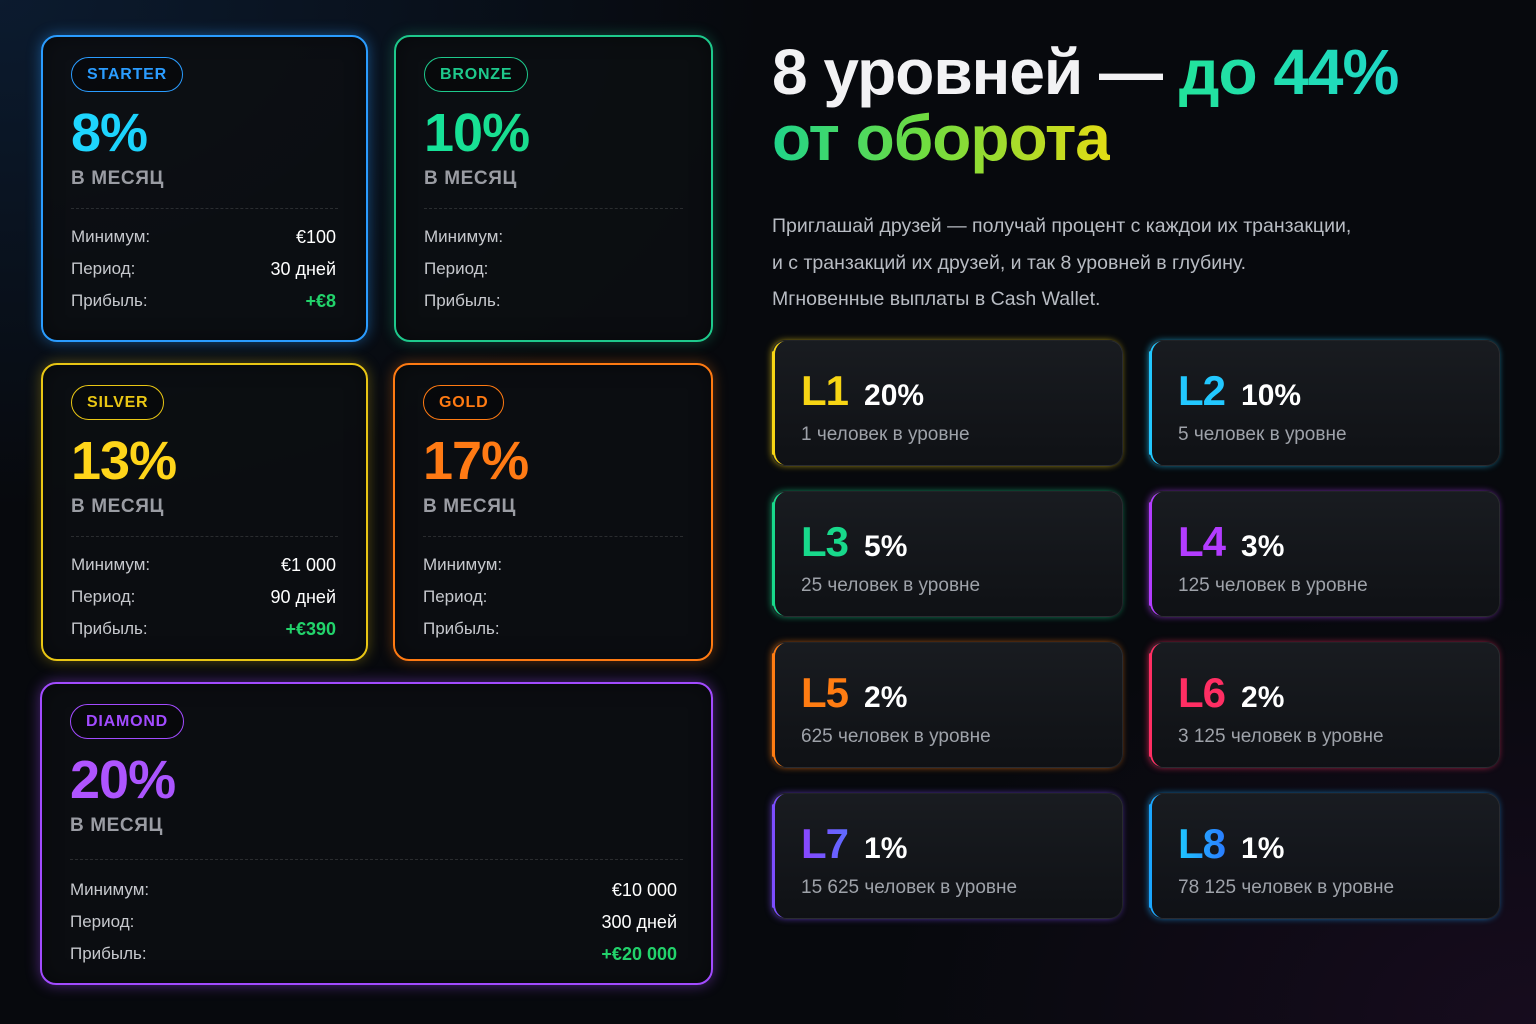  What do you see at coordinates (118, 402) in the screenshot?
I see `plan-badge: SILVER` at bounding box center [118, 402].